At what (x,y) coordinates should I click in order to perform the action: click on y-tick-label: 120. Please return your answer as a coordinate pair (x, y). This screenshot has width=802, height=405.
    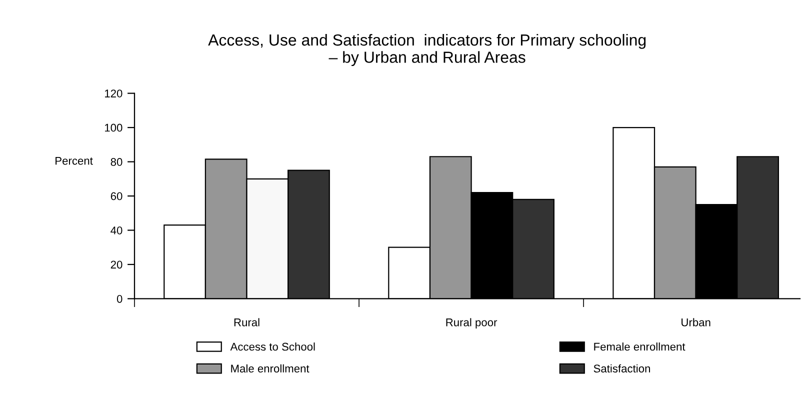
    Looking at the image, I should click on (113, 94).